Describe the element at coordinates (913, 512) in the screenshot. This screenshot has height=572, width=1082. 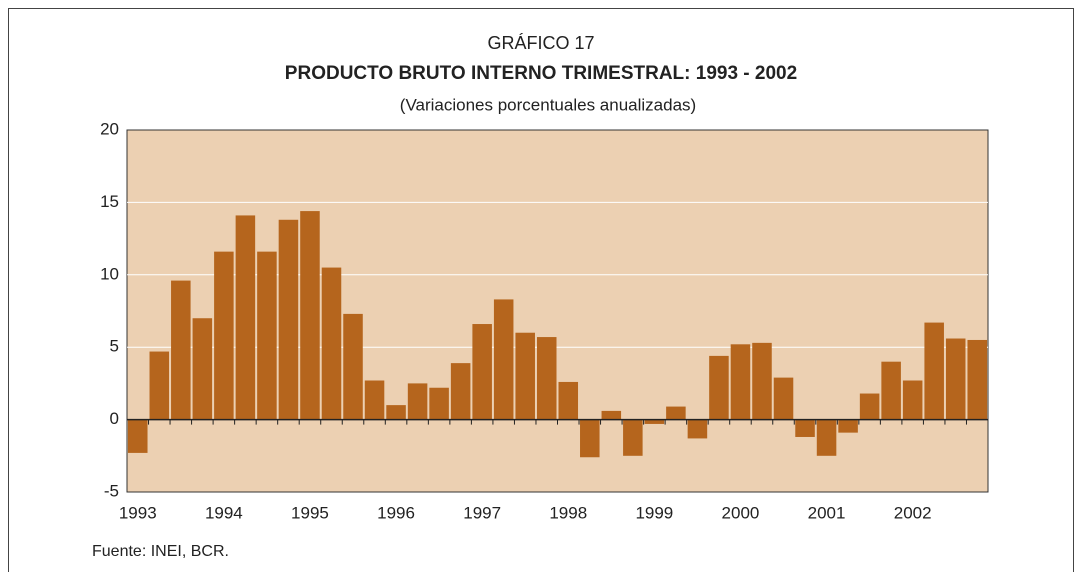
I see `x-tick-label: 2002` at that location.